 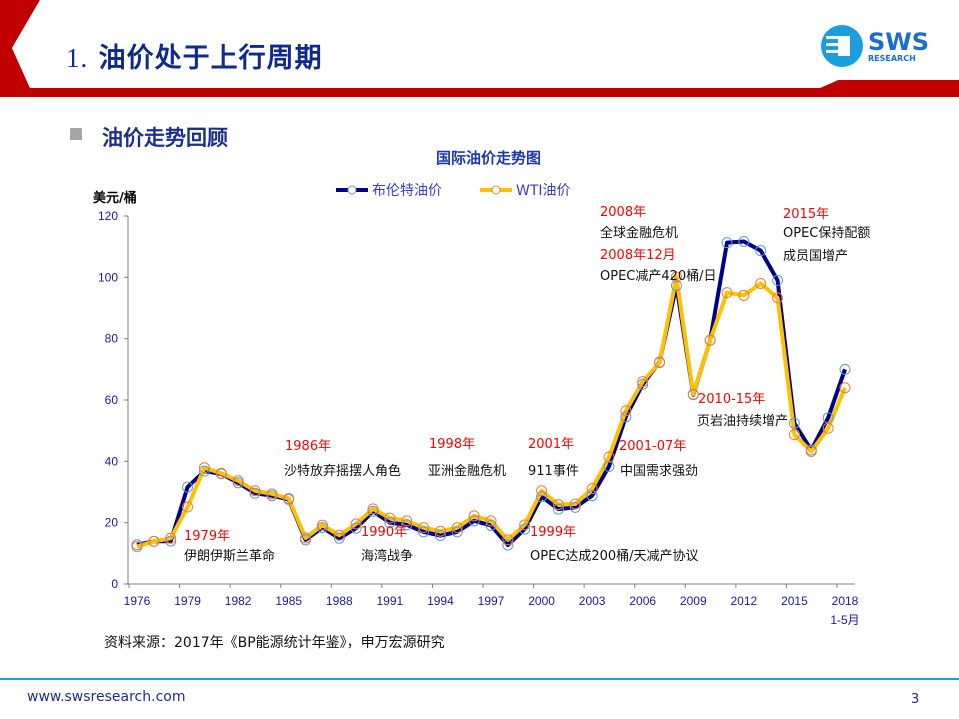 What do you see at coordinates (794, 601) in the screenshot?
I see `x-tick-label: 2015` at bounding box center [794, 601].